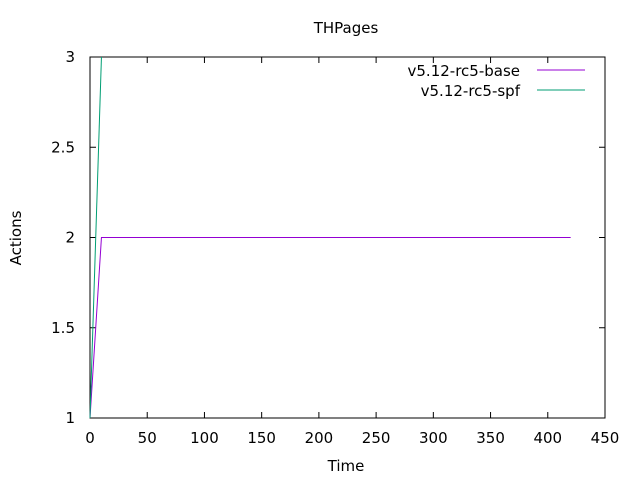  What do you see at coordinates (433, 438) in the screenshot?
I see `x-tick-label: 300` at bounding box center [433, 438].